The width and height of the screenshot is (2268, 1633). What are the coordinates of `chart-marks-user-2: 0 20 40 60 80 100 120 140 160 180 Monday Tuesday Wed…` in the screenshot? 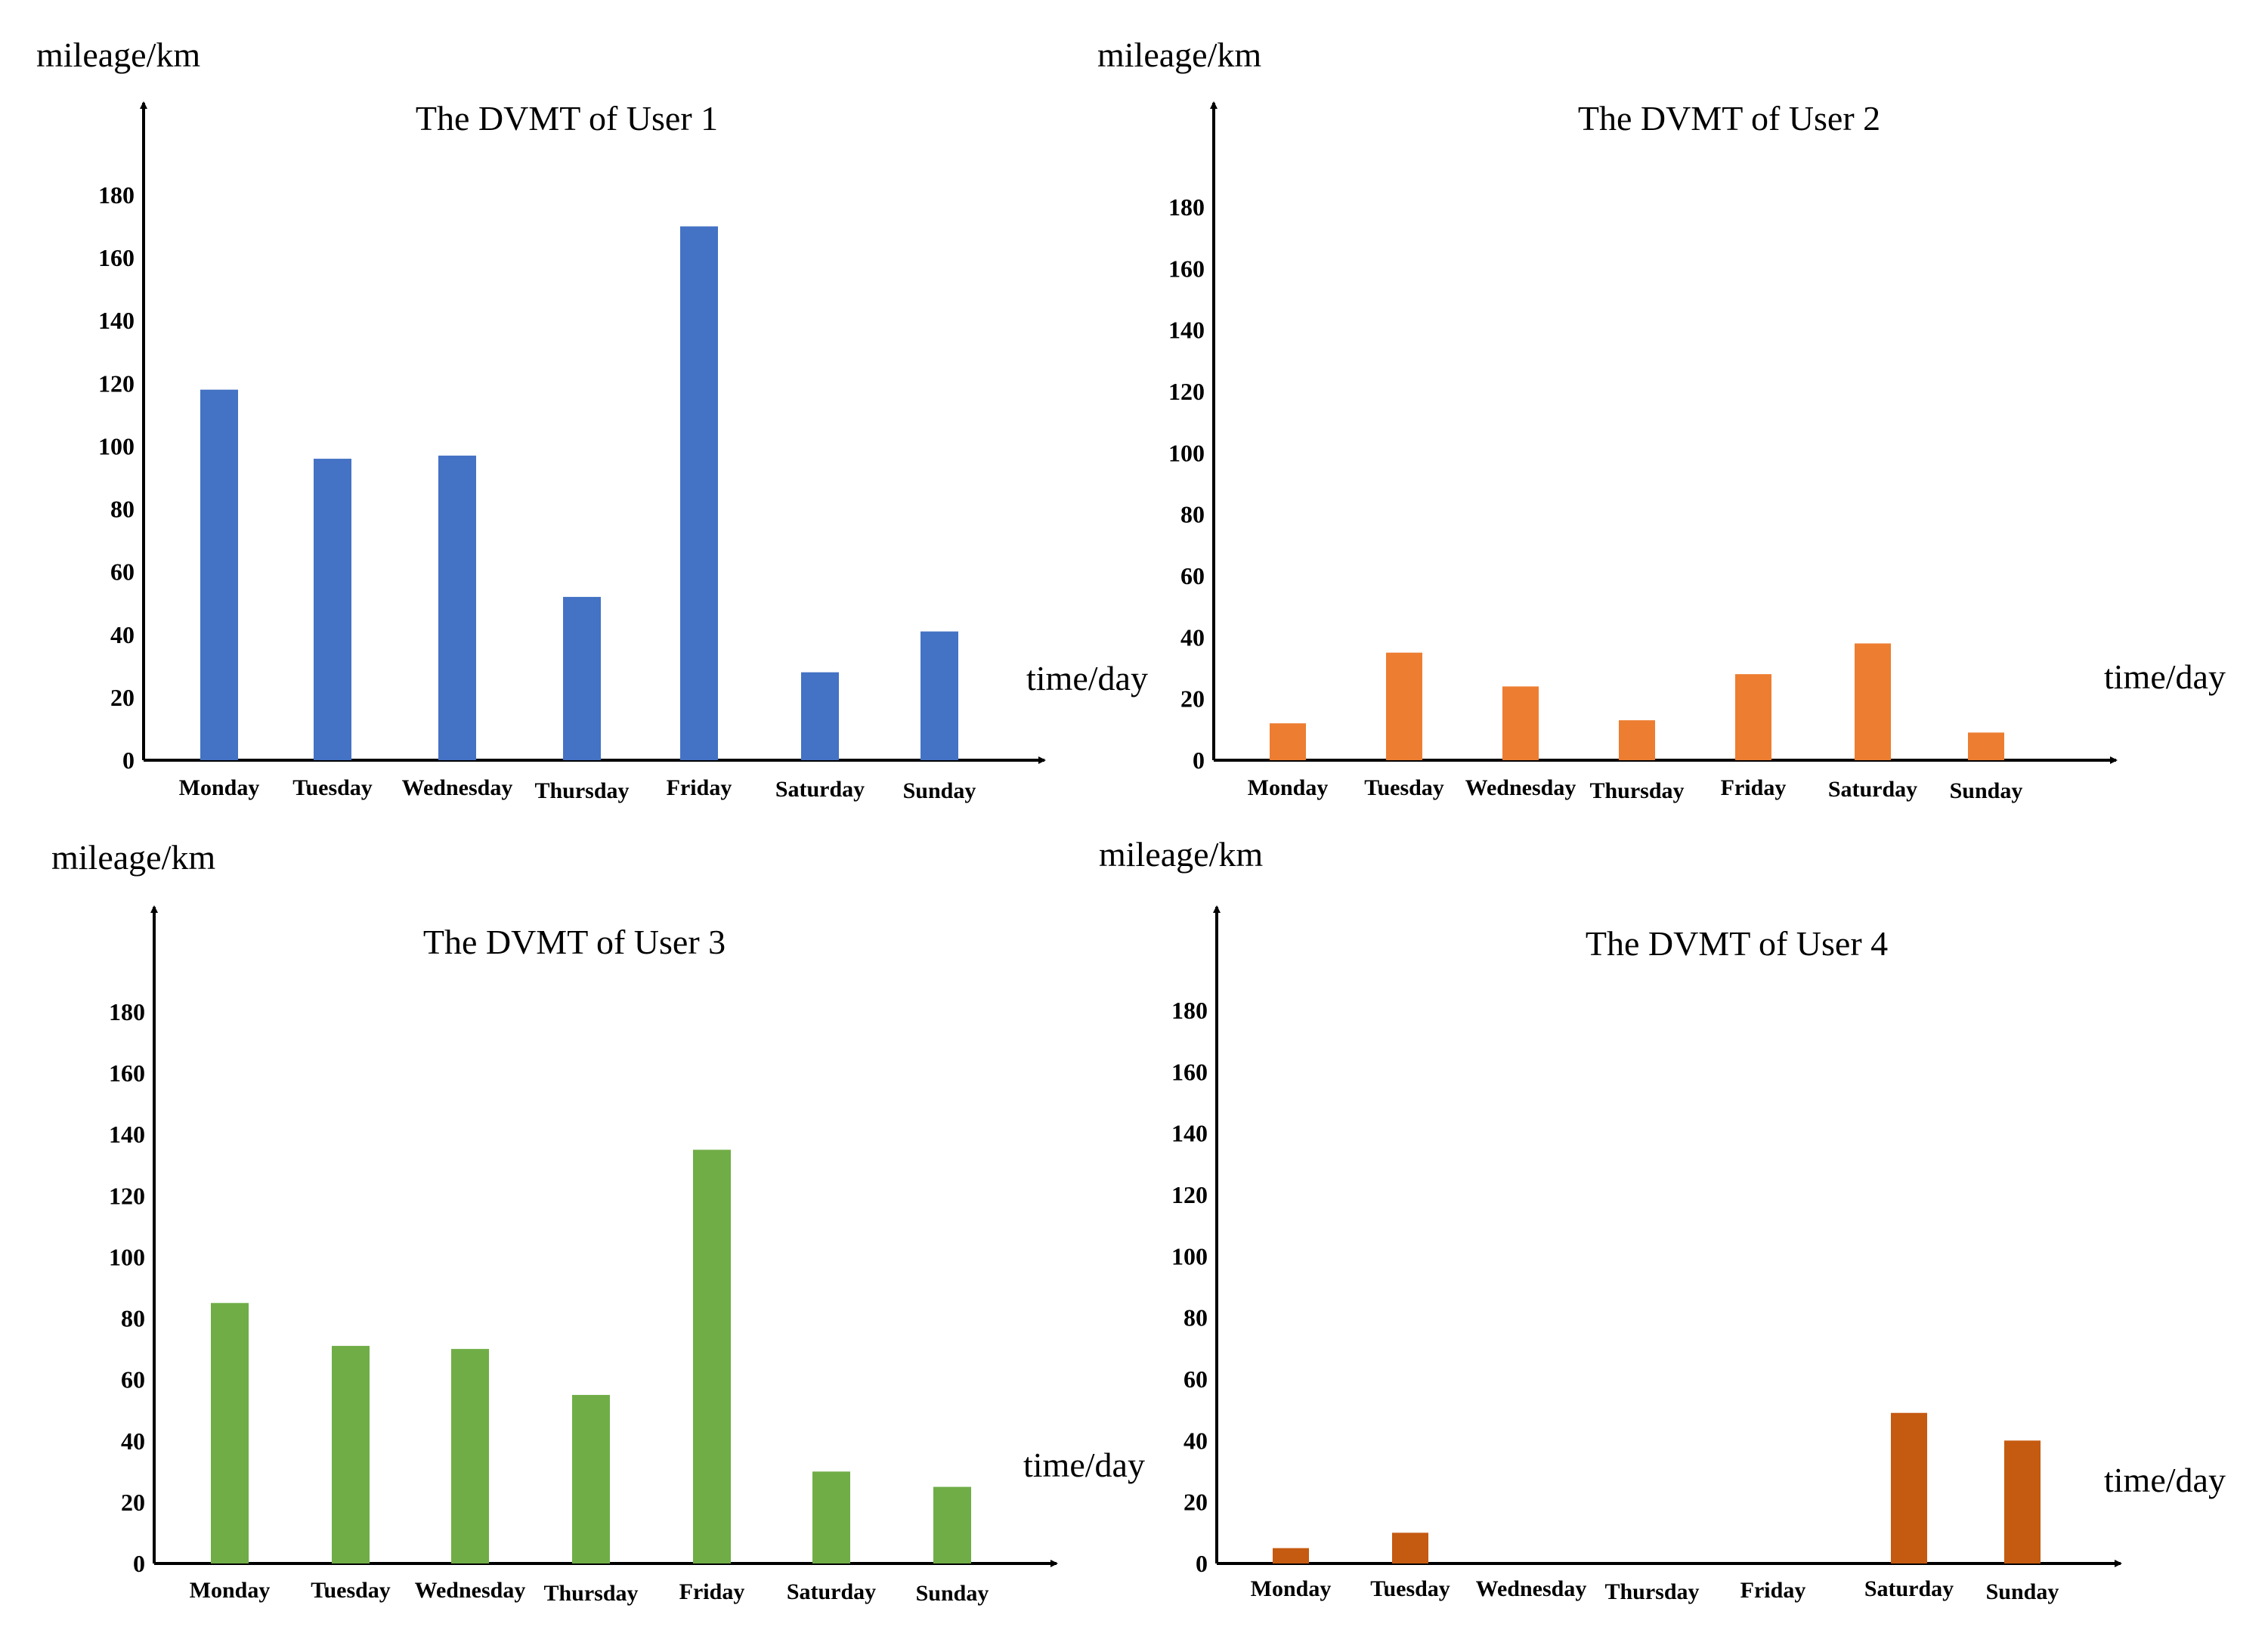 It's located at (1595, 498).